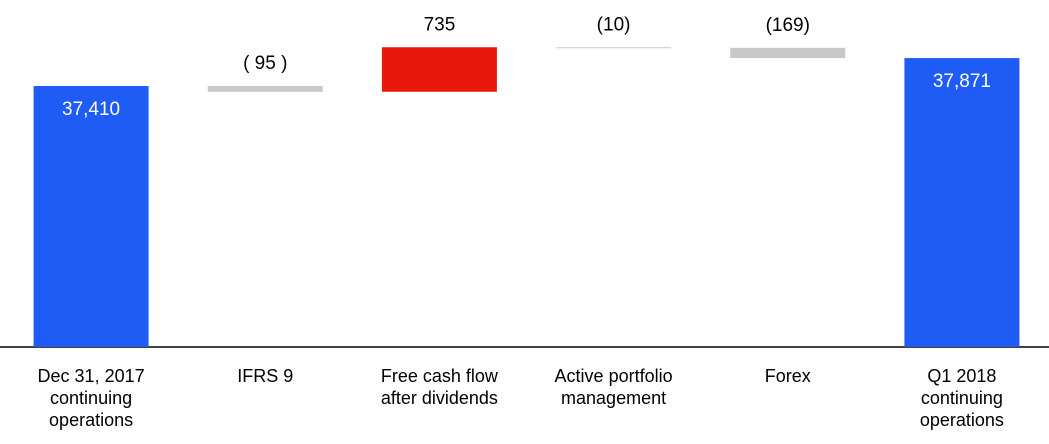 This screenshot has height=444, width=1049. Describe the element at coordinates (91, 398) in the screenshot. I see `x-tick-label: Dec 31, 2017 continuing operations` at that location.